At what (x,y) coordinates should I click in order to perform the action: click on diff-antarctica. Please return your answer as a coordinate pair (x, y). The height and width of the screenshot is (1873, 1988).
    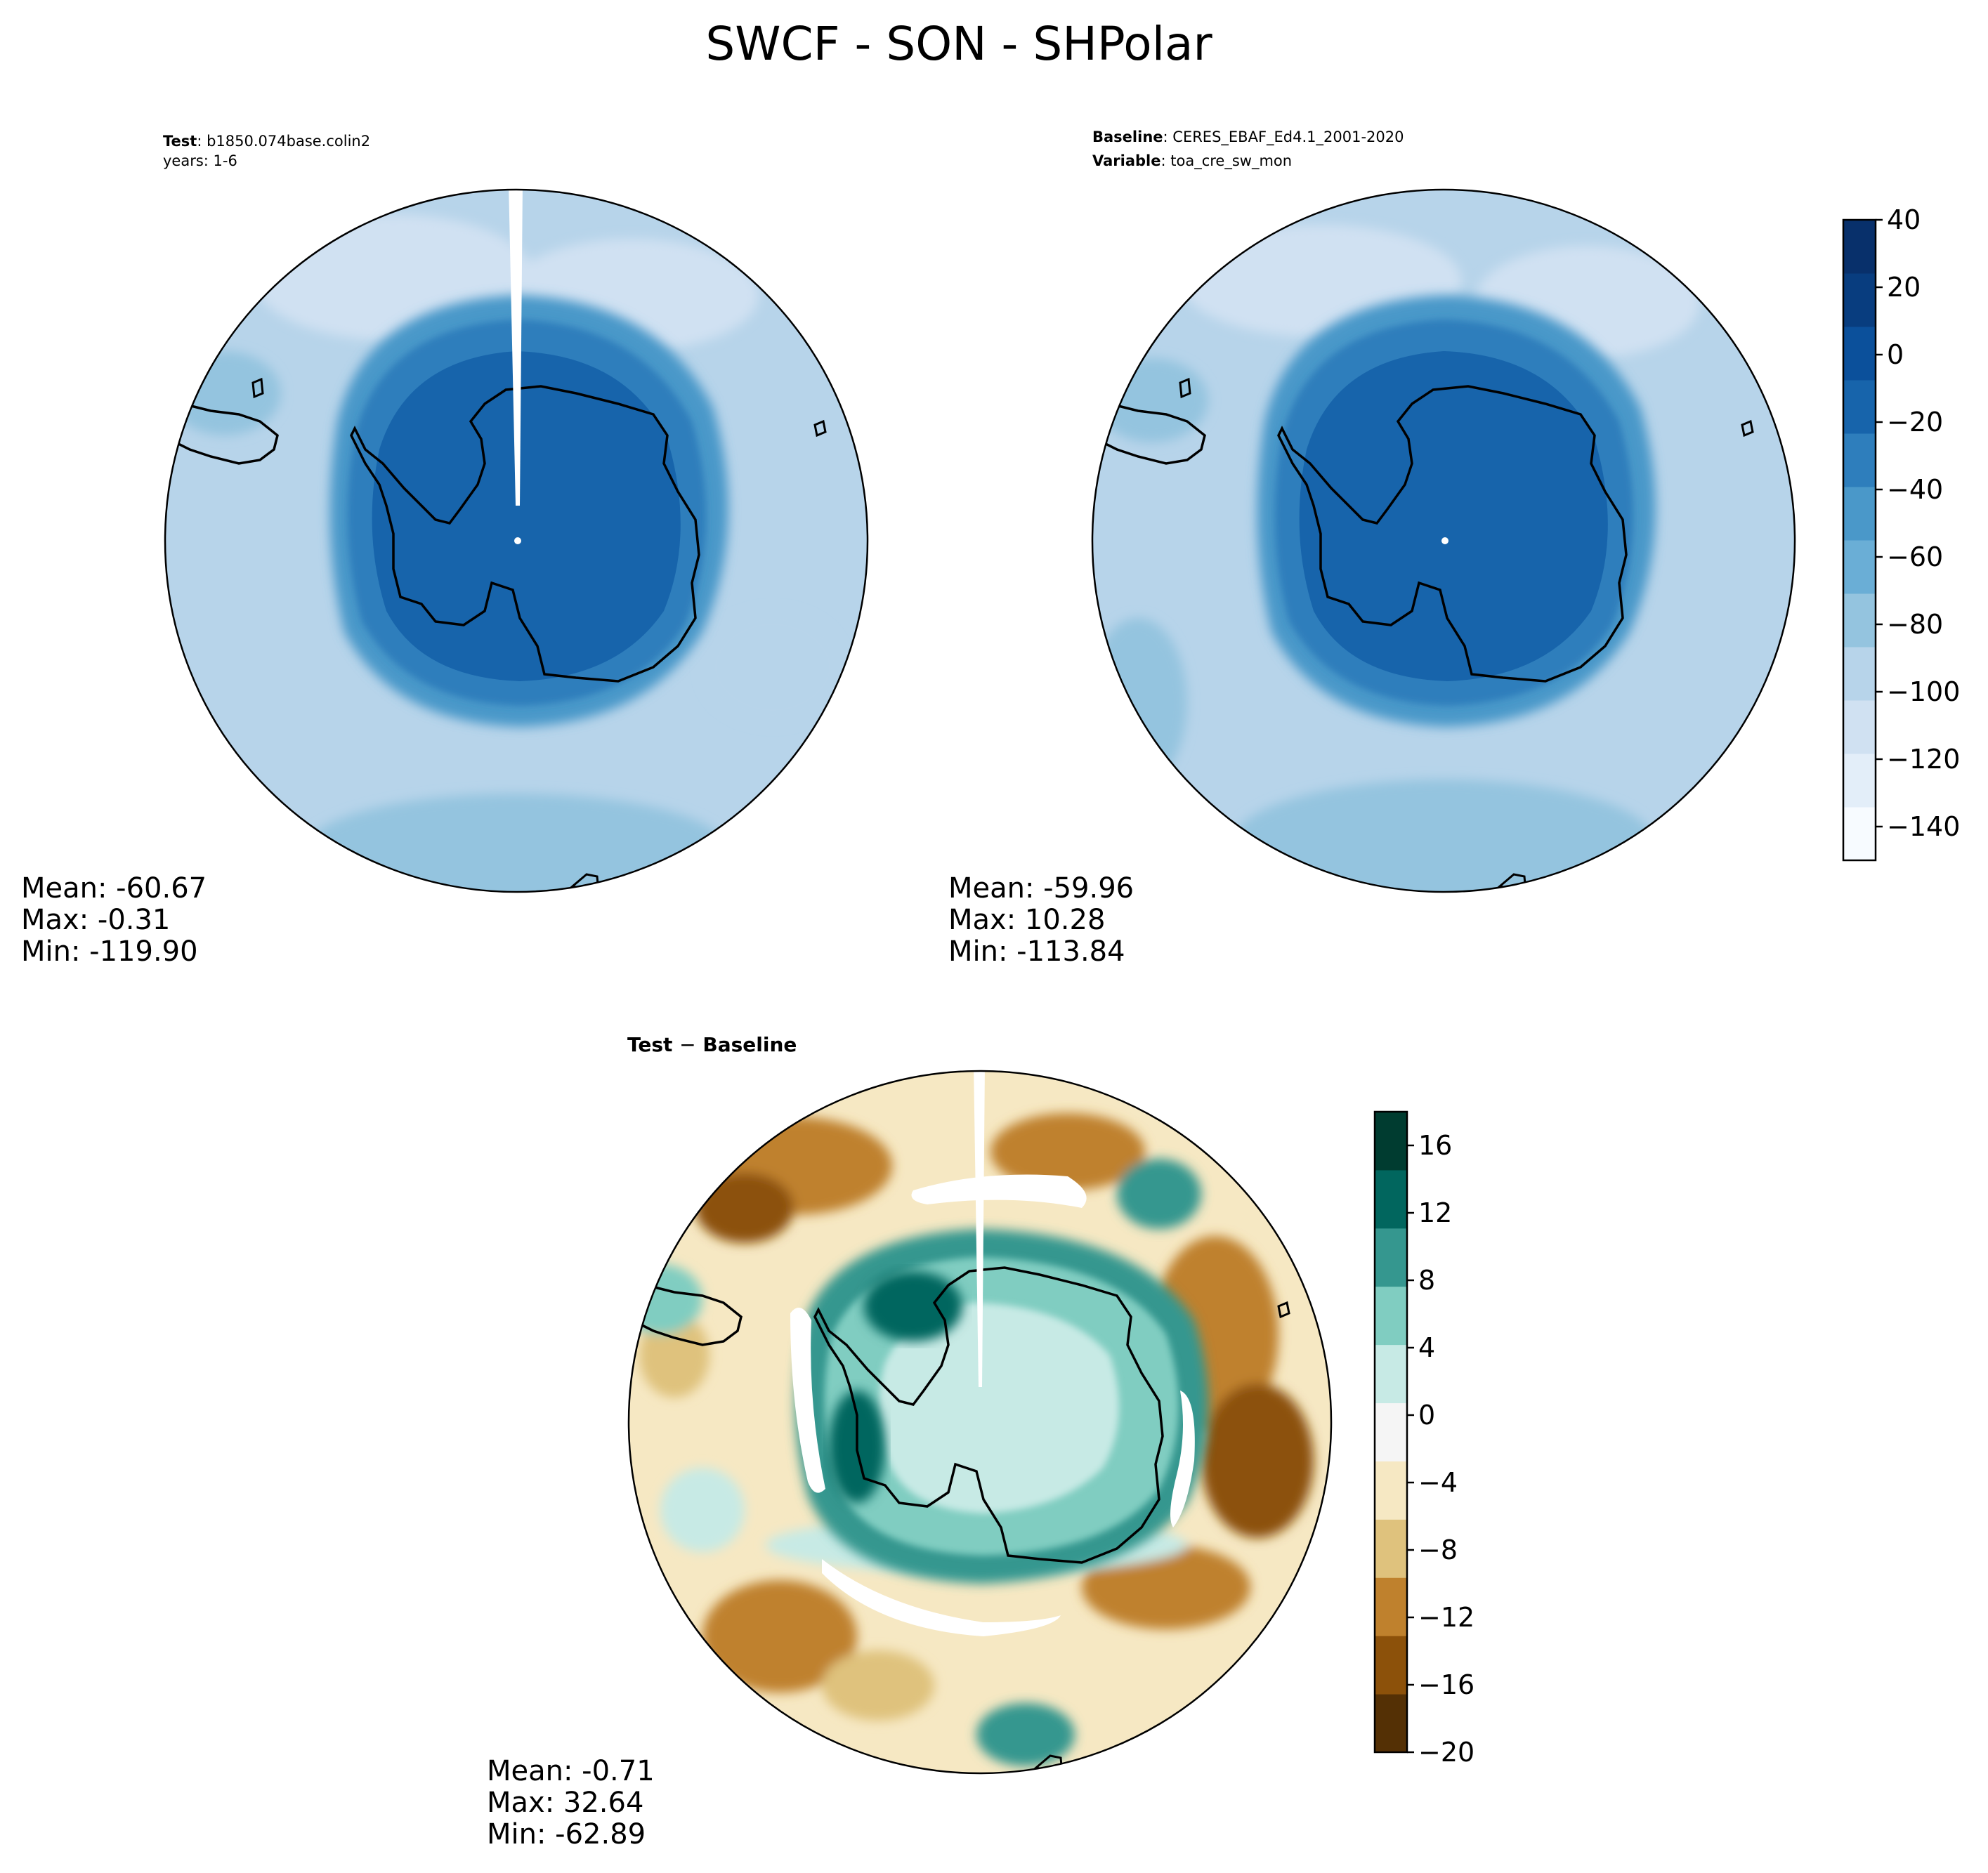
    Looking at the image, I should click on (989, 1415).